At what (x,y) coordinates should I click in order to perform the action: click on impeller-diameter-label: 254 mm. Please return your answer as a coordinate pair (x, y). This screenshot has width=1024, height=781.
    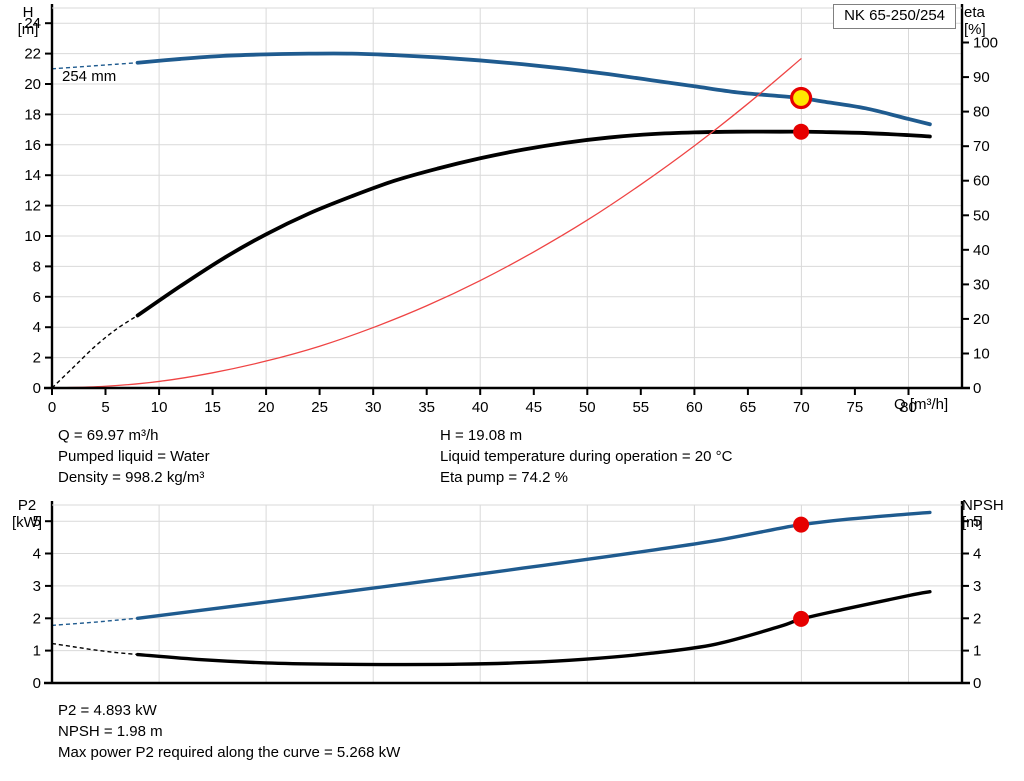
    Looking at the image, I should click on (89, 76).